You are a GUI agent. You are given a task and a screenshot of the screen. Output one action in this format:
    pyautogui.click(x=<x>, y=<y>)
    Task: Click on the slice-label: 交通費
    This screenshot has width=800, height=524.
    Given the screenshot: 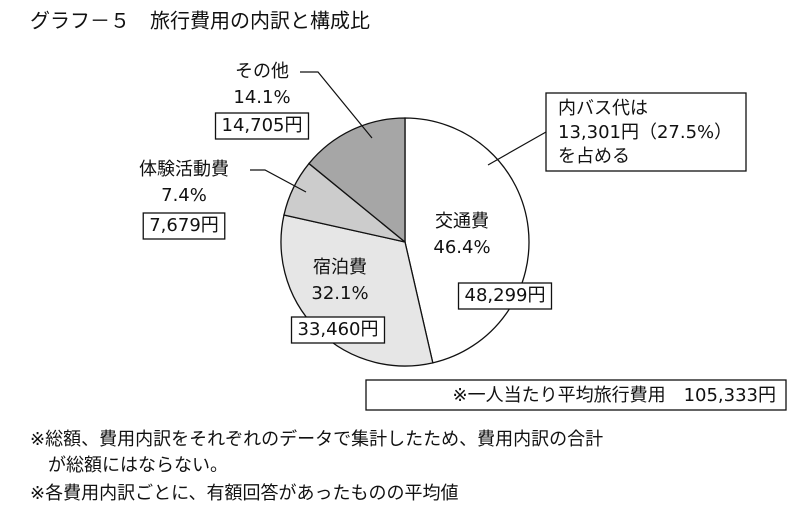 What is the action you would take?
    pyautogui.click(x=462, y=221)
    